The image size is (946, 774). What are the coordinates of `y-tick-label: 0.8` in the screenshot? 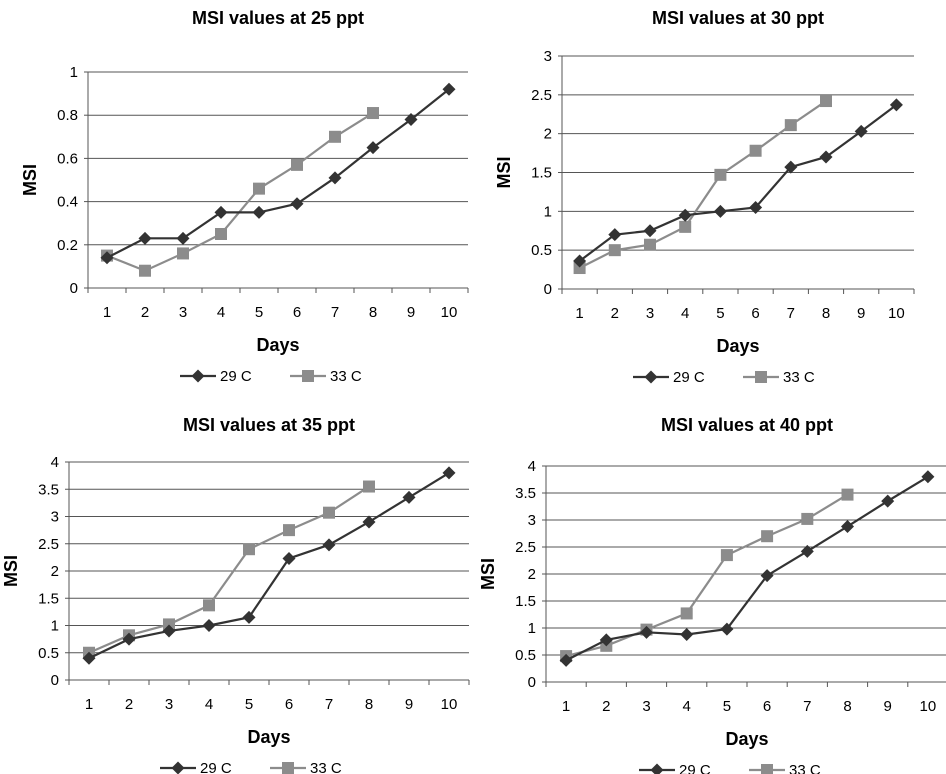 It's located at (67, 115).